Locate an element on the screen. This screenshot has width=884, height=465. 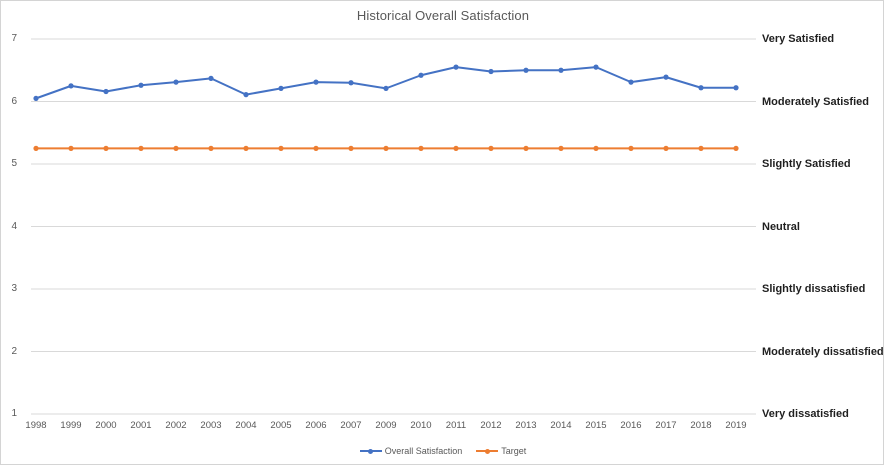
legend-item-target: Target is located at coordinates (501, 451).